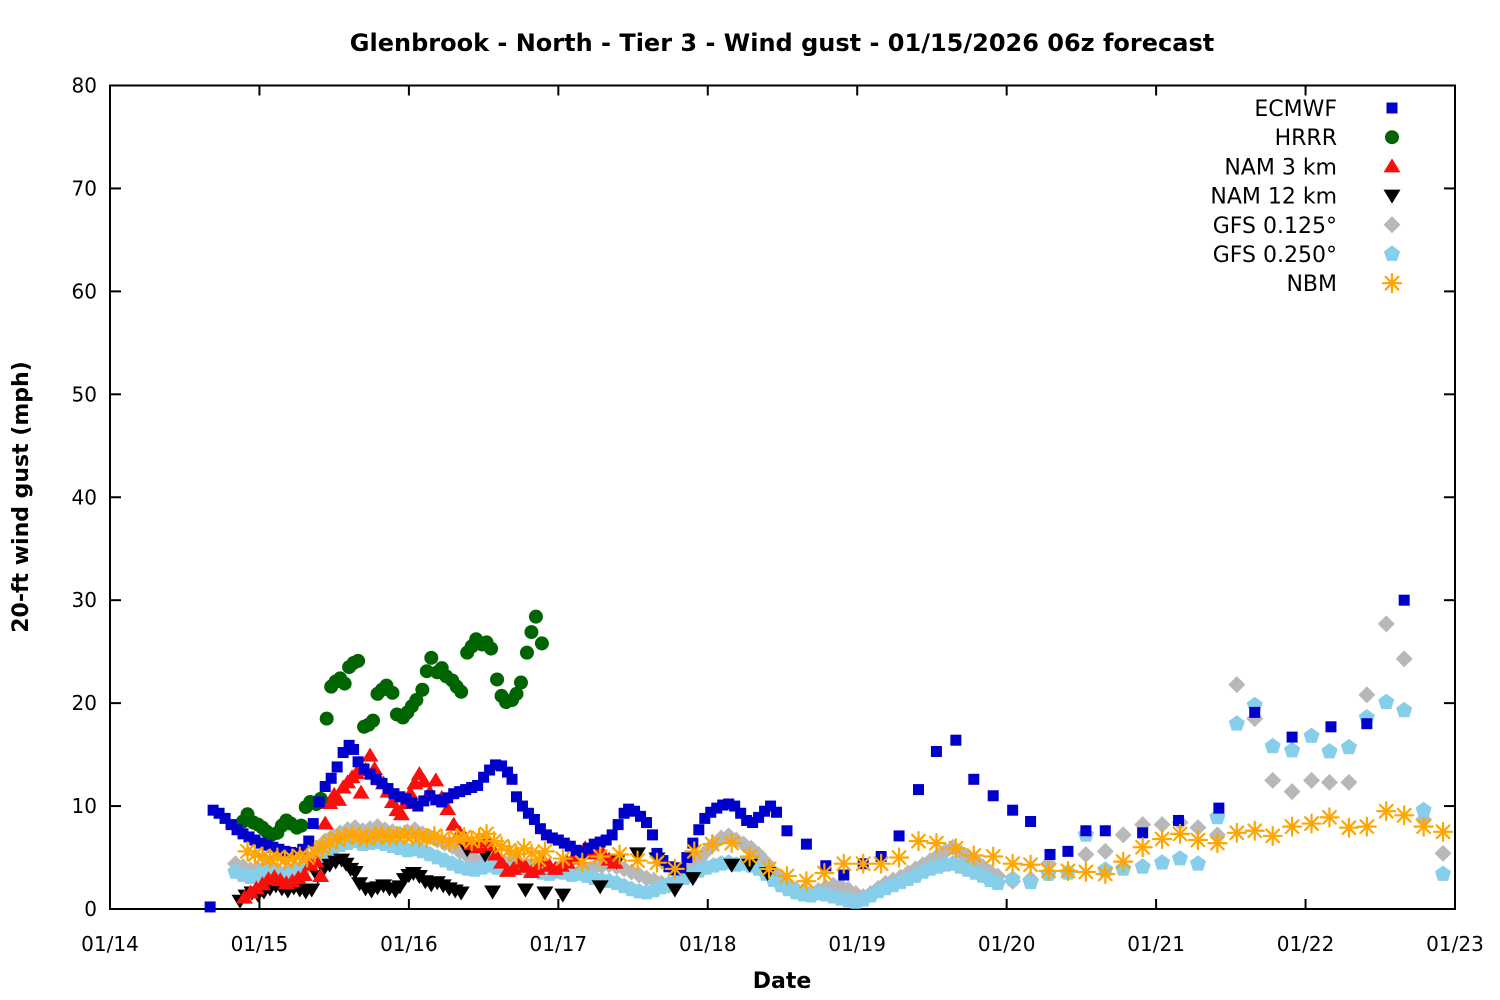 This screenshot has width=1500, height=1000. I want to click on legend-item-hrrr: HRRR, so click(1337, 138).